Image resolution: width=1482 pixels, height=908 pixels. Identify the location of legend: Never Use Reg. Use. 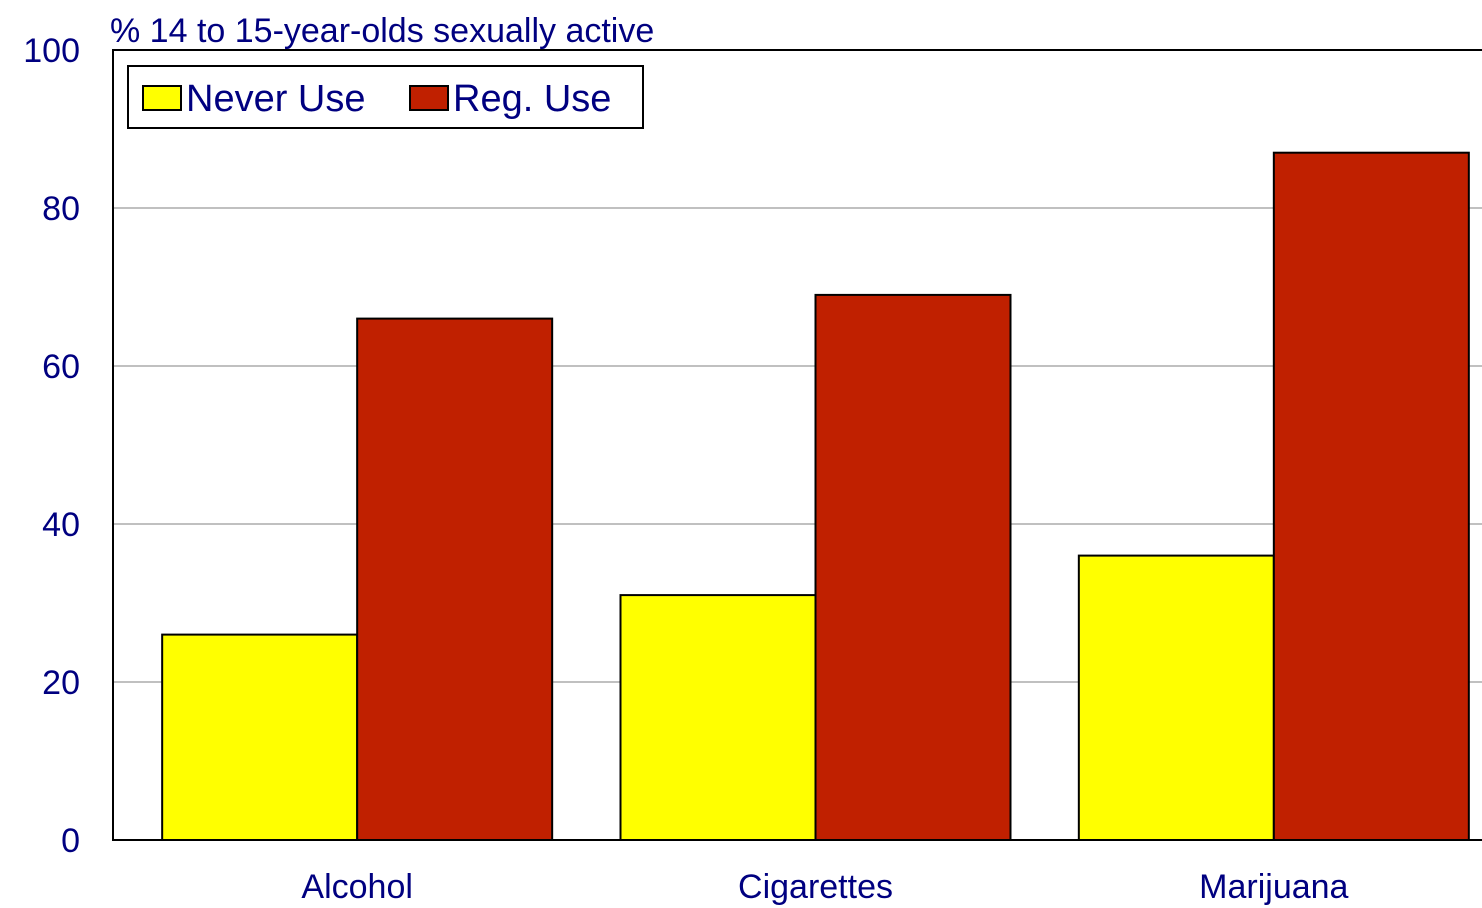
(385, 97).